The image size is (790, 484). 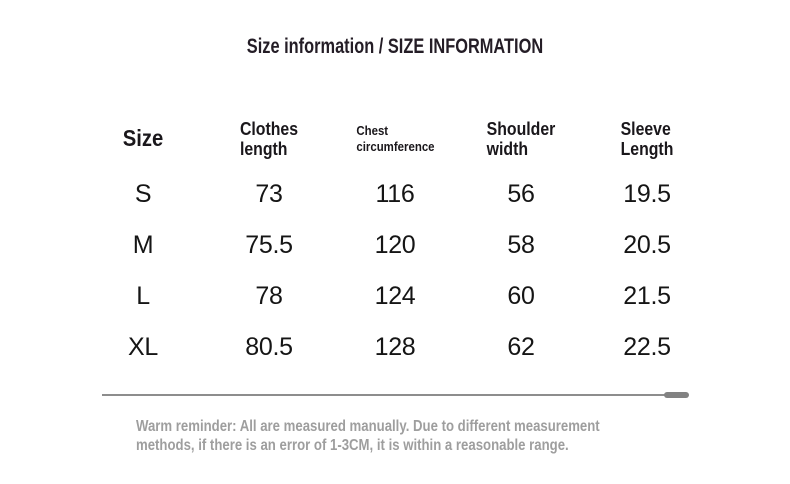 What do you see at coordinates (647, 194) in the screenshot?
I see `sleeve-length-cell: 19.5` at bounding box center [647, 194].